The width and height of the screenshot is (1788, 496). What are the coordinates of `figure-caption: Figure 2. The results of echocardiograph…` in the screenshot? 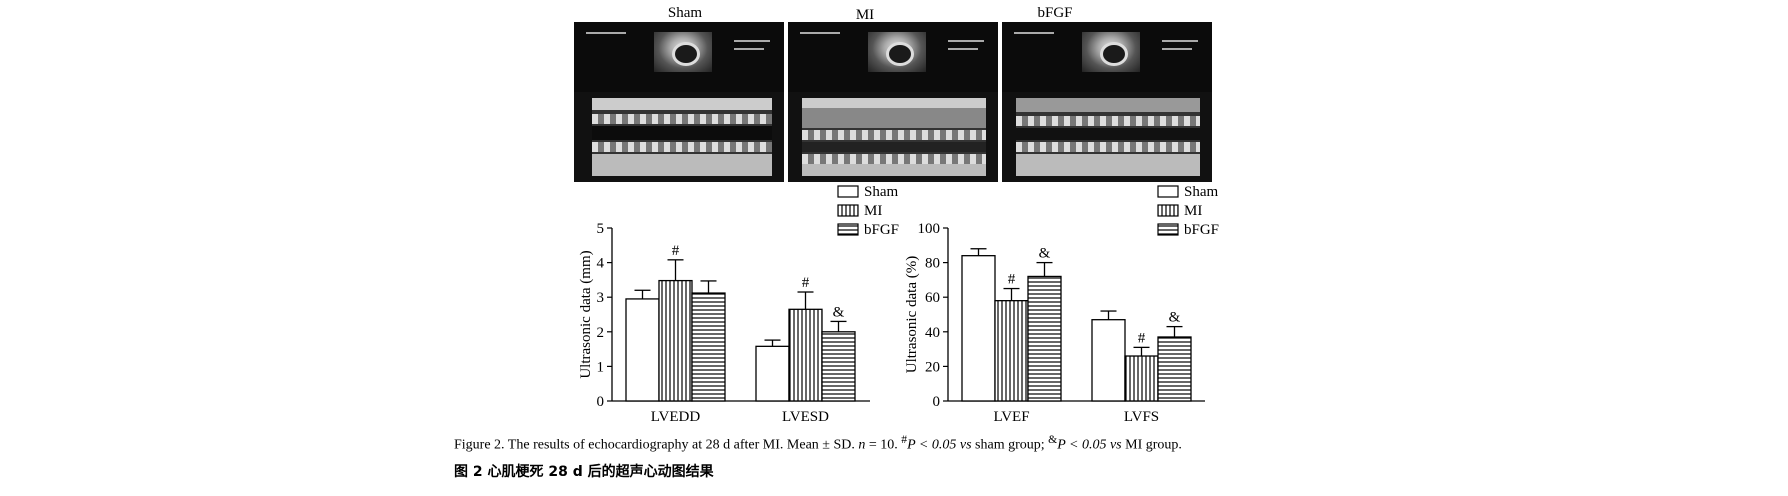 It's located at (818, 443).